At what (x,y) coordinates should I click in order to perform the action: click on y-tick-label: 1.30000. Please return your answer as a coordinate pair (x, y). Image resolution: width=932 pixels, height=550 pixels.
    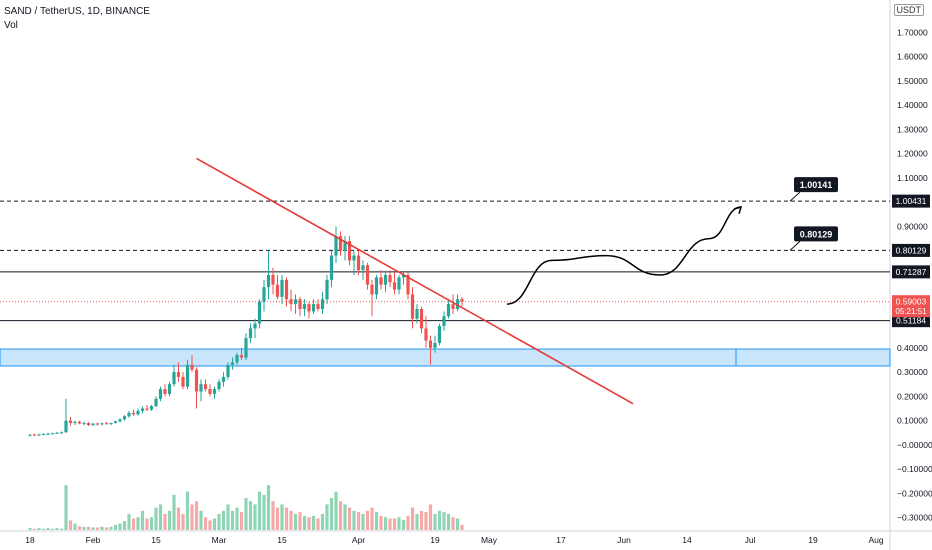
    Looking at the image, I should click on (912, 129).